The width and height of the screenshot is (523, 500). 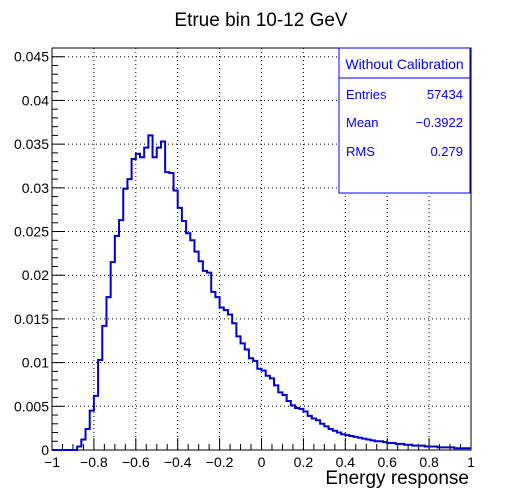 I want to click on x-tick-labels: −1 −0.8 −0.6 −0.4 −0.2 0 0.2 0.4 0.6 0.8 1, so click(x=259, y=462).